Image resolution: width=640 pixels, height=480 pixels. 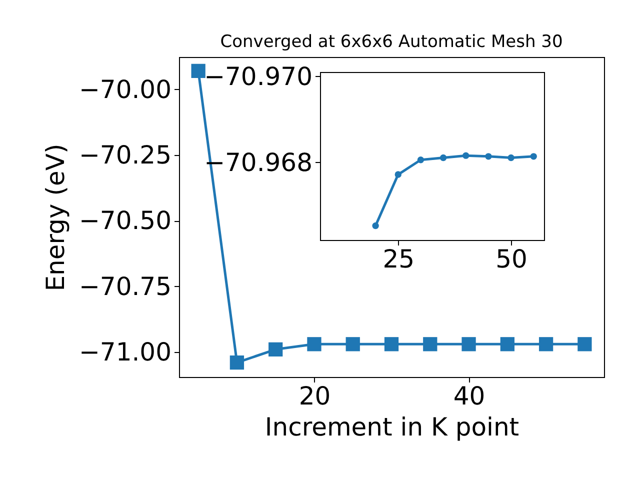 I want to click on y-tick-label: −70.00, so click(x=125, y=89).